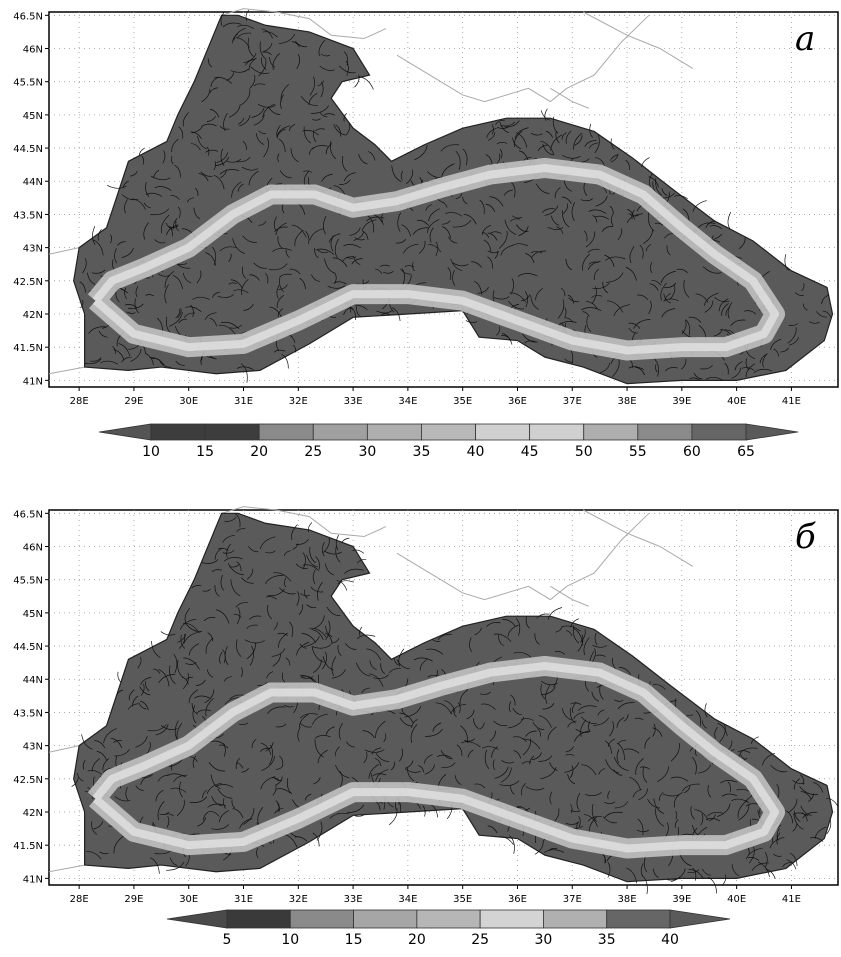 The height and width of the screenshot is (957, 841). Describe the element at coordinates (353, 899) in the screenshot. I see `lon-tick-label: 33E` at that location.